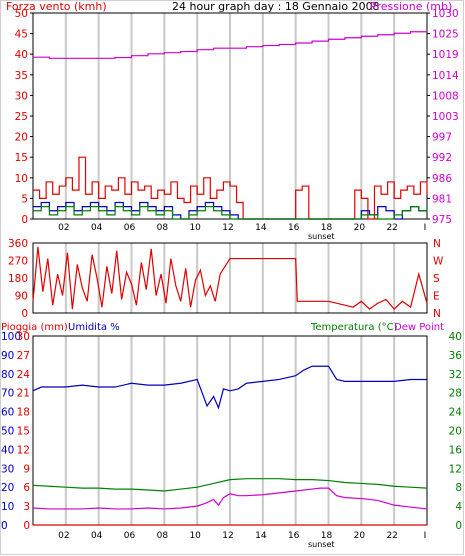  I want to click on pressure-y-tick-label: 1019, so click(445, 55).